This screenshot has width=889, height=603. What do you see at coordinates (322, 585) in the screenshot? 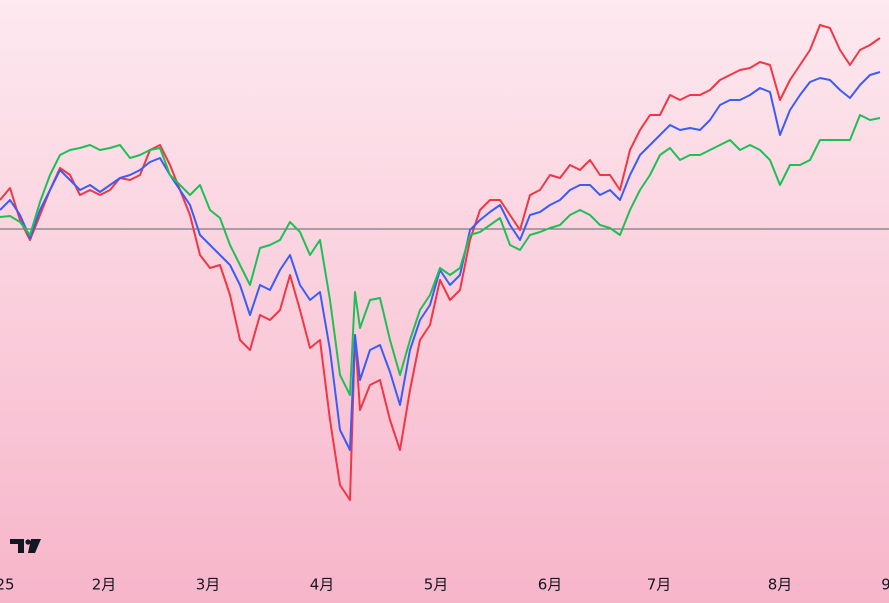
I see `x-tick-label: 4月` at bounding box center [322, 585].